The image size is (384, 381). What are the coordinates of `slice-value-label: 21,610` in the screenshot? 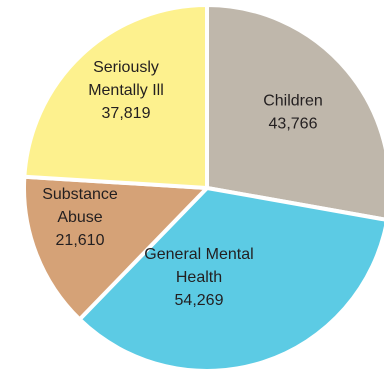 It's located at (80, 240).